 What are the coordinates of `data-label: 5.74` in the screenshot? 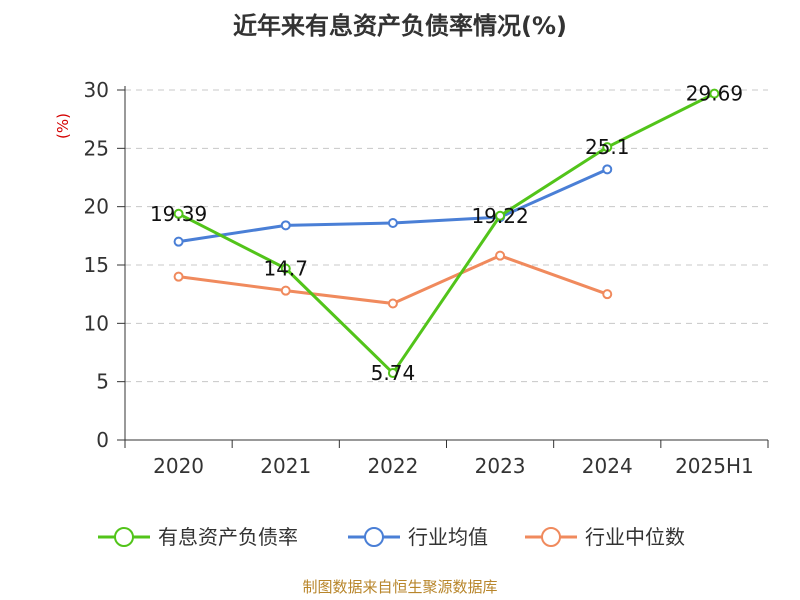 It's located at (393, 373).